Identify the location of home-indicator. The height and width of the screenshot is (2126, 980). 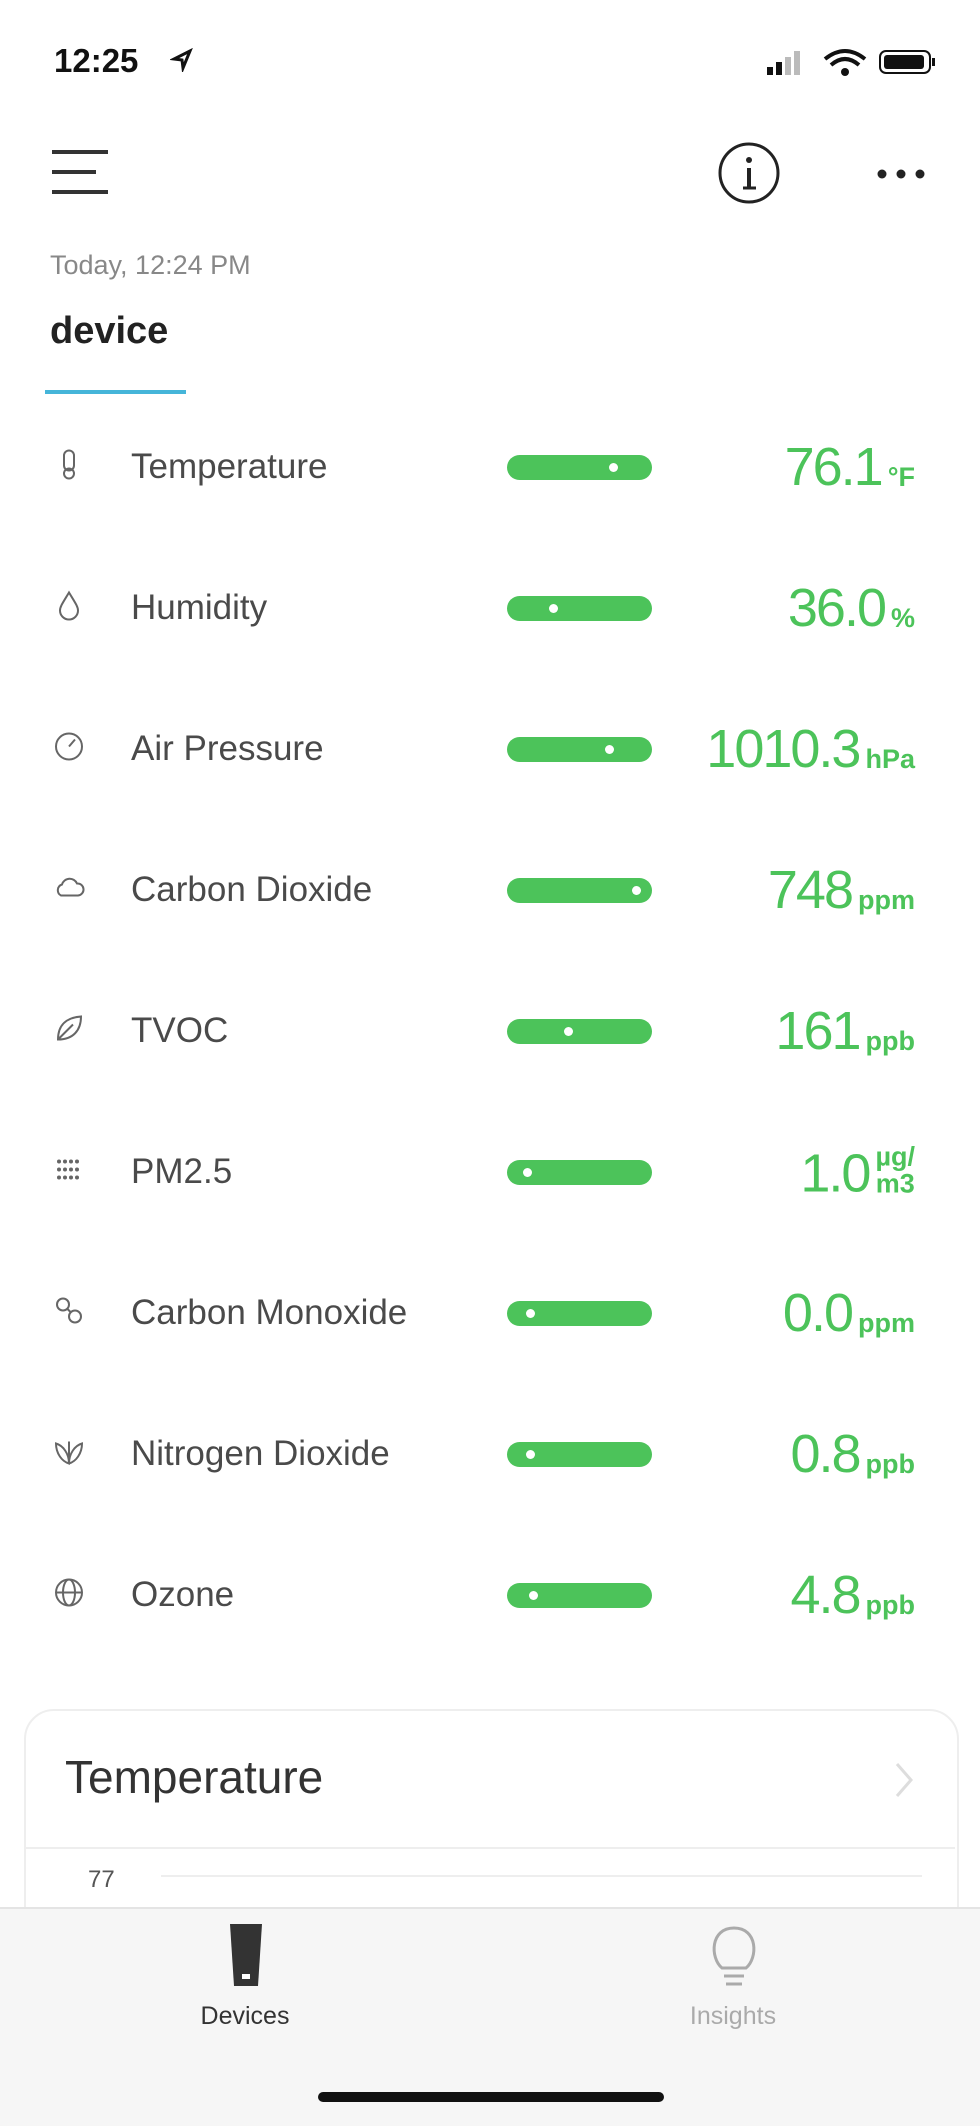
(491, 2097).